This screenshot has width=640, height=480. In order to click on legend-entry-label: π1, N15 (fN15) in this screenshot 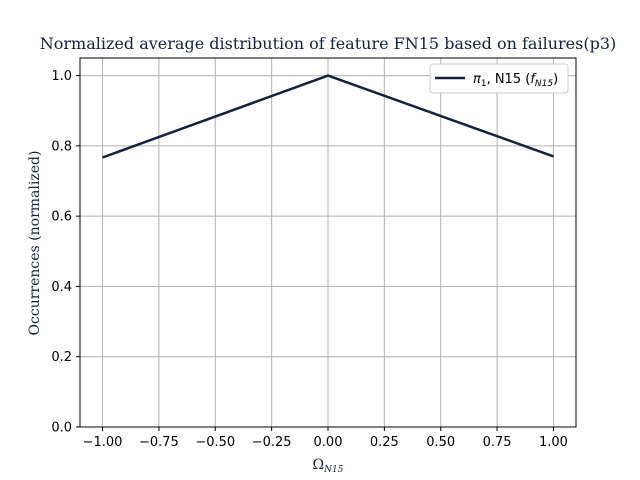, I will do `click(515, 80)`.